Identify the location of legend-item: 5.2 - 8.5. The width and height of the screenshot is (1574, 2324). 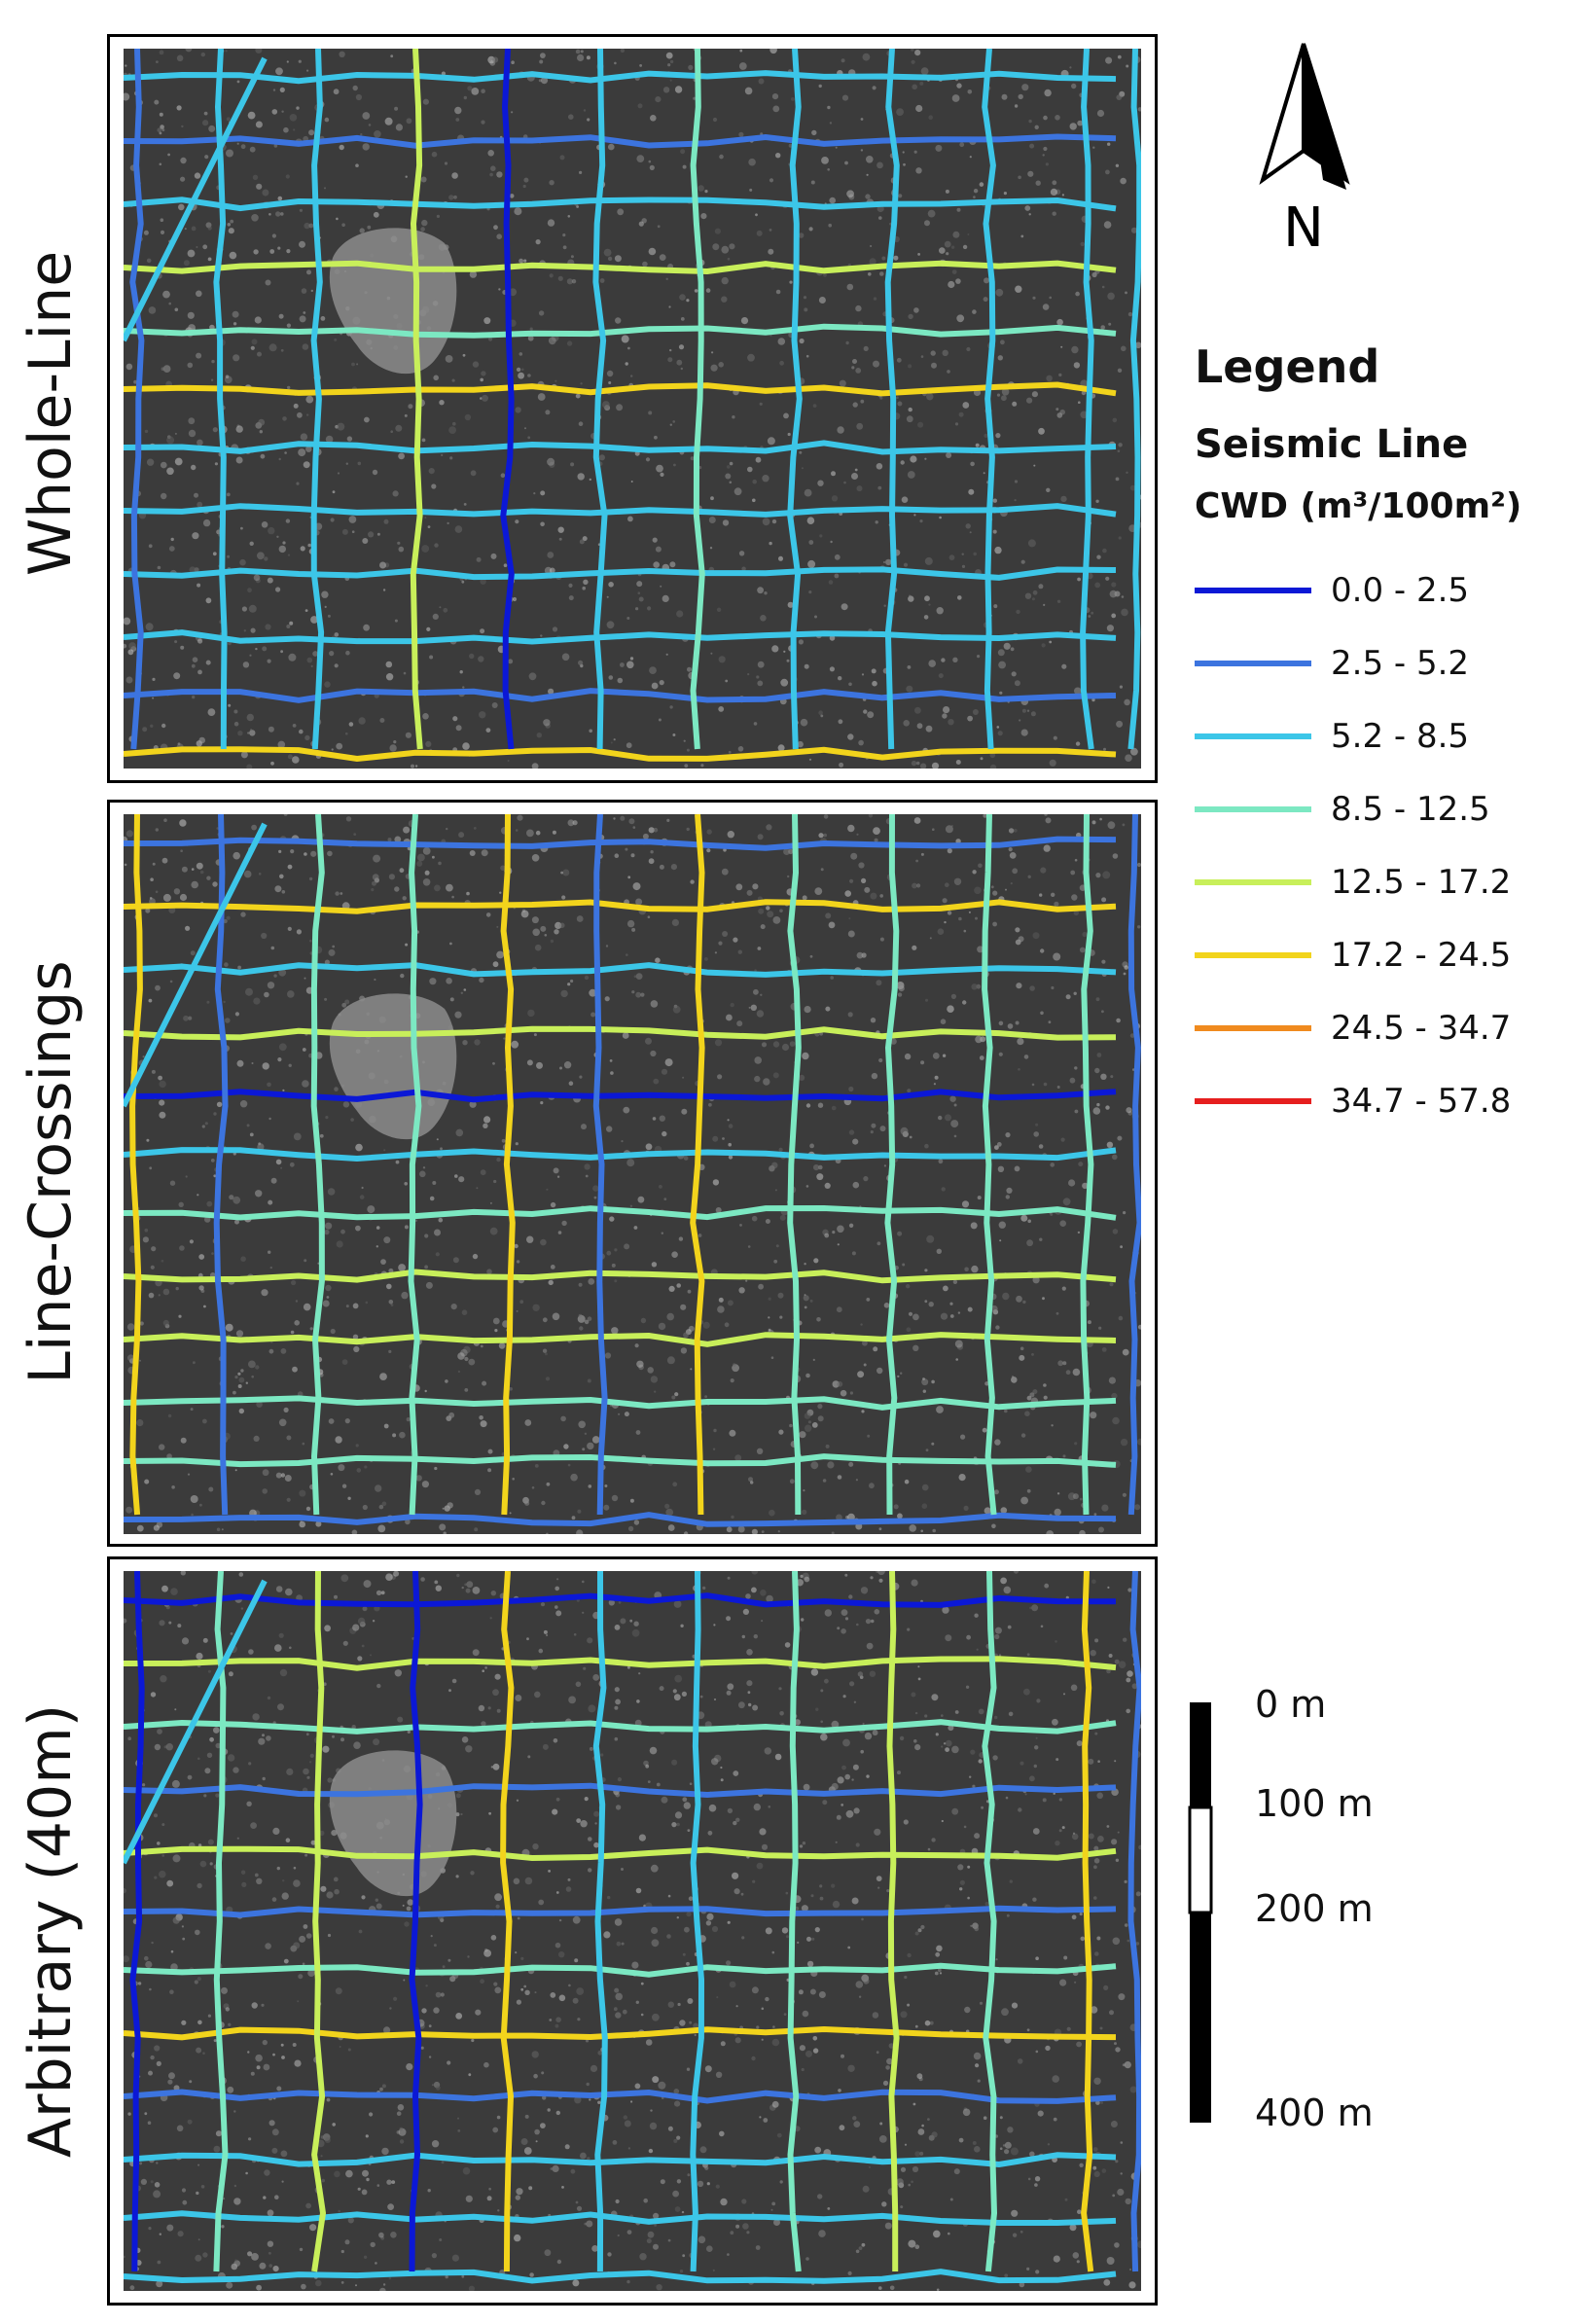
(1379, 735).